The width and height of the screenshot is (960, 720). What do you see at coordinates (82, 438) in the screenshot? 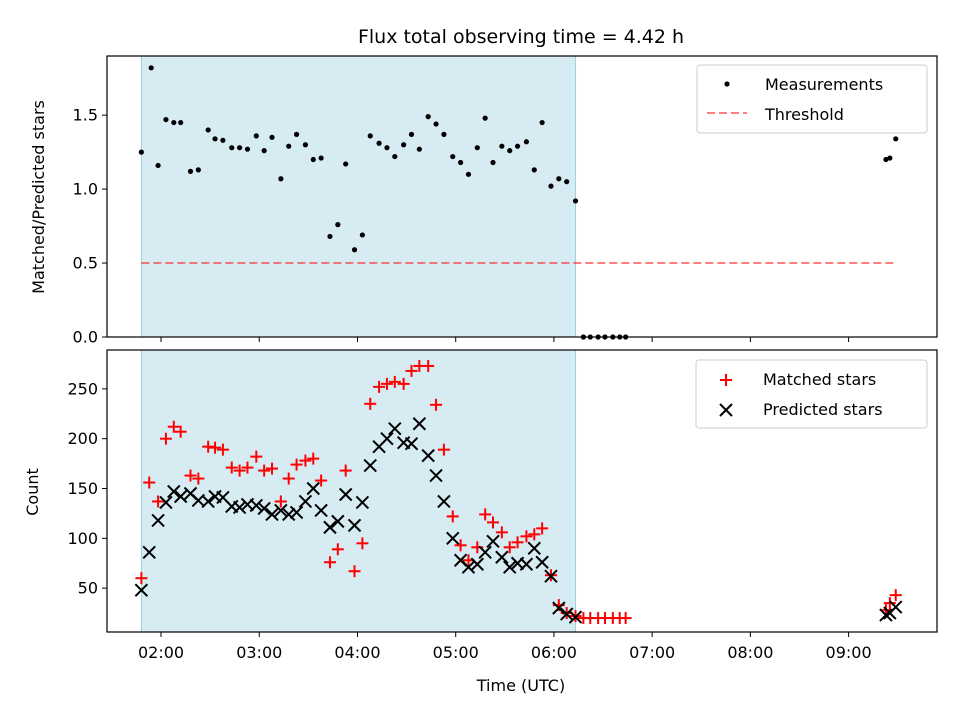
I see `ytick-label: 200` at bounding box center [82, 438].